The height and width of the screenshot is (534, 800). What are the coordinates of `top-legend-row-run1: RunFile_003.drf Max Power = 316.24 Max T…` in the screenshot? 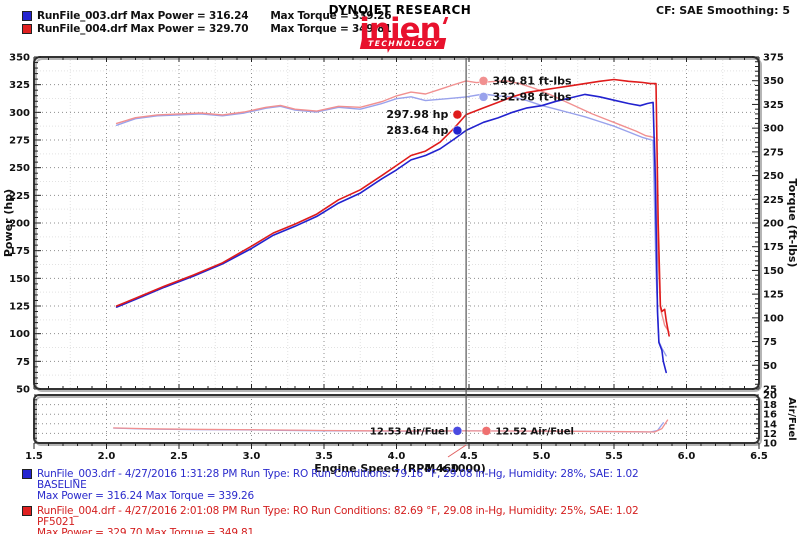 It's located at (207, 16).